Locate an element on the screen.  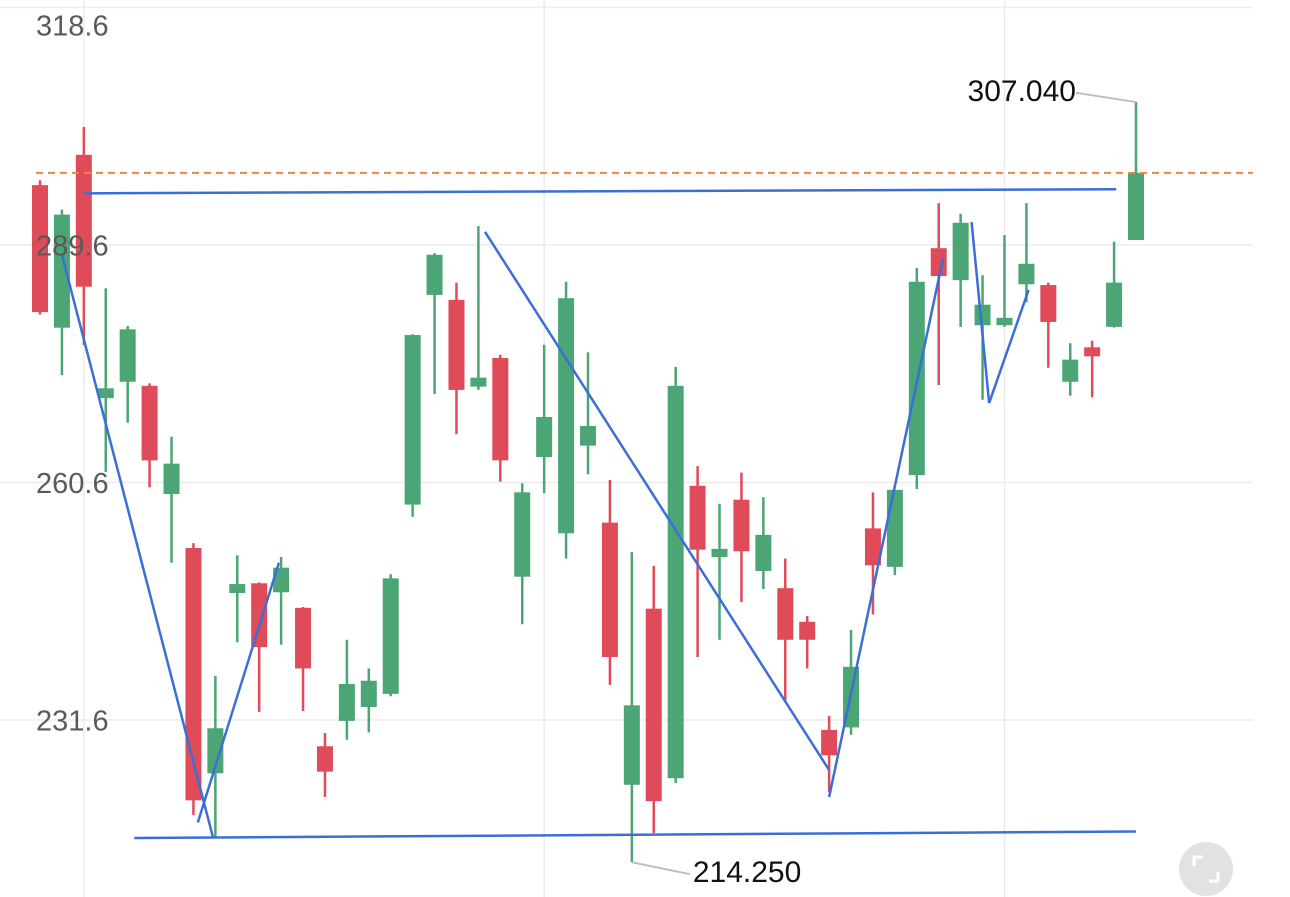
y-tick-label: 260.6 is located at coordinates (72, 484).